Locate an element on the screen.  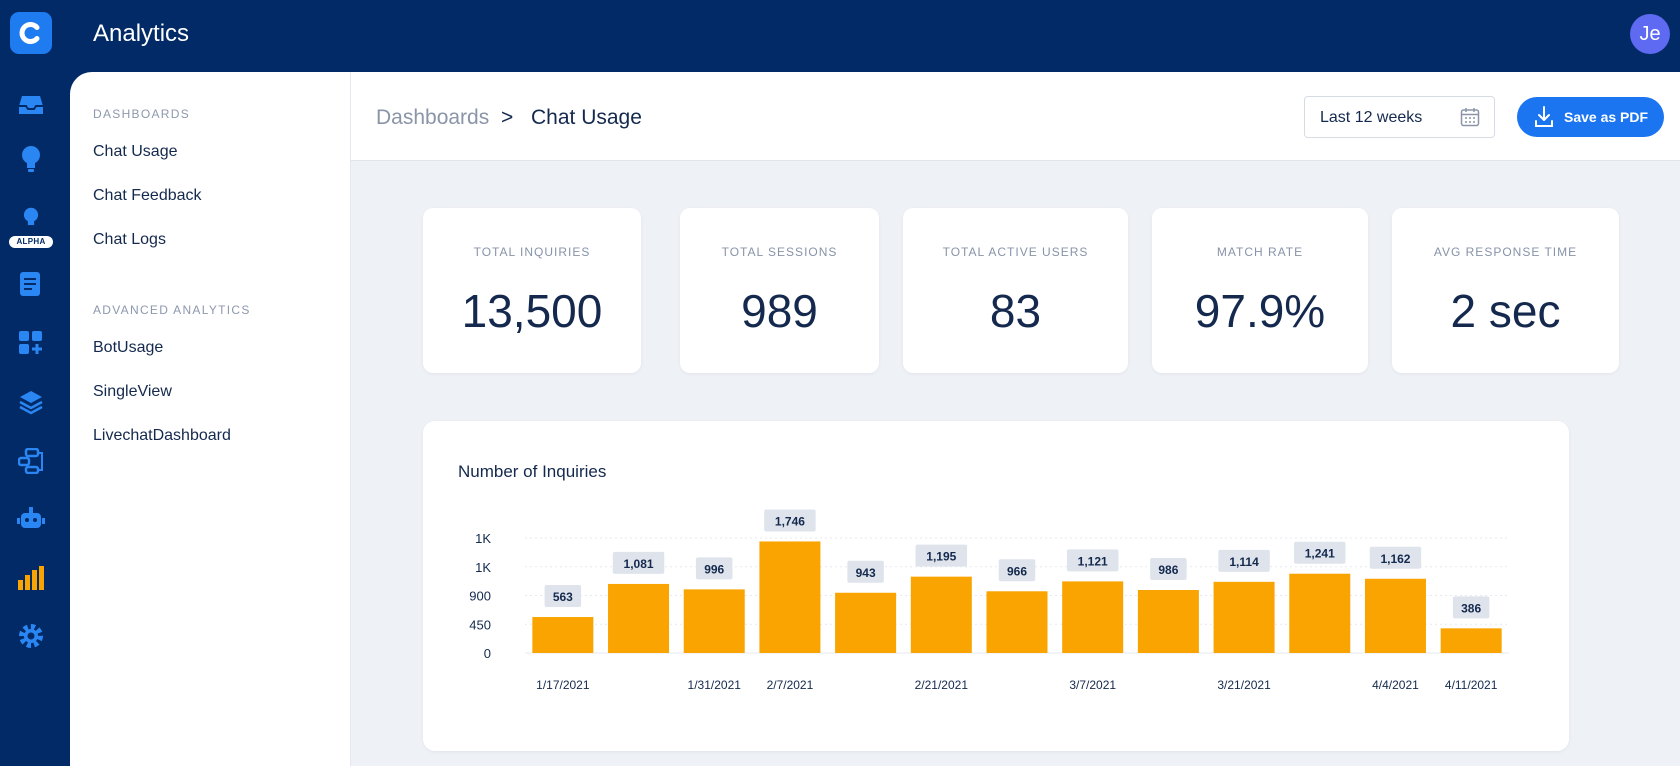
document-icon is located at coordinates (31, 284).